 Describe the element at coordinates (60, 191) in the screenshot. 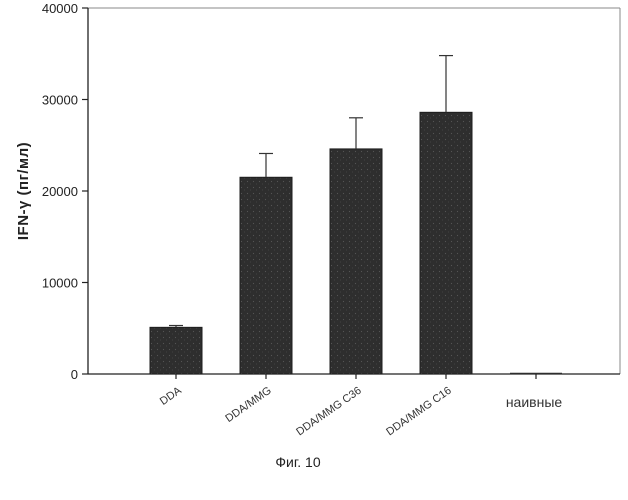

I see `y-tick-label: 20000` at that location.